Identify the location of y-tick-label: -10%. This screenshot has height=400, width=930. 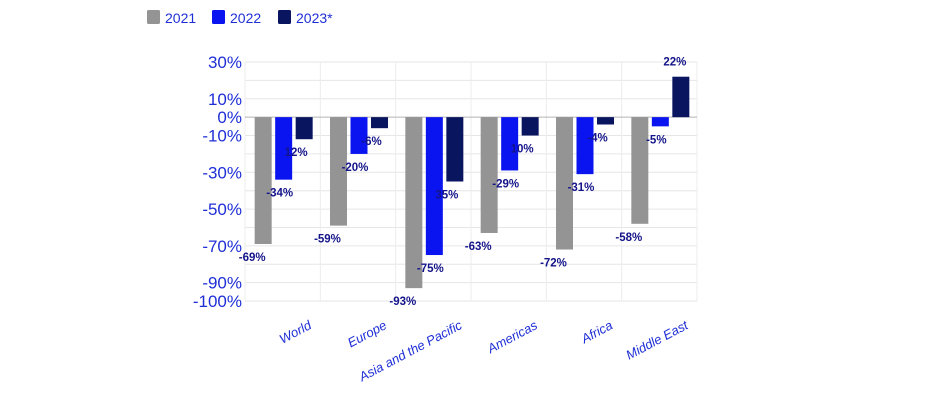
(222, 136).